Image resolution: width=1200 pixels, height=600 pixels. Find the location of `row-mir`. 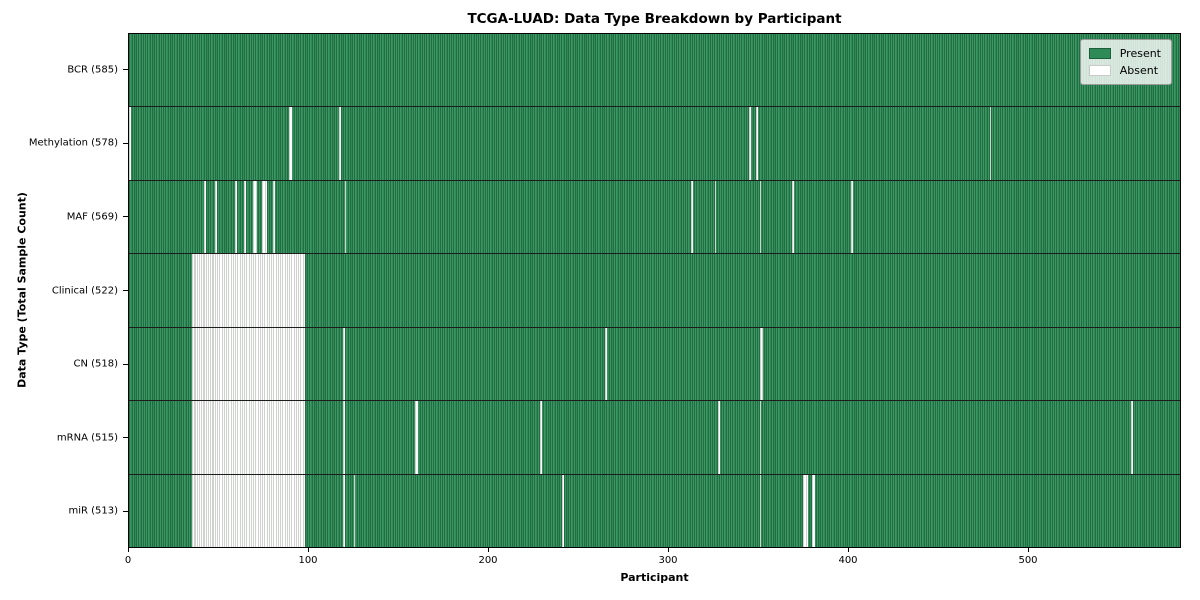

row-mir is located at coordinates (654, 510).